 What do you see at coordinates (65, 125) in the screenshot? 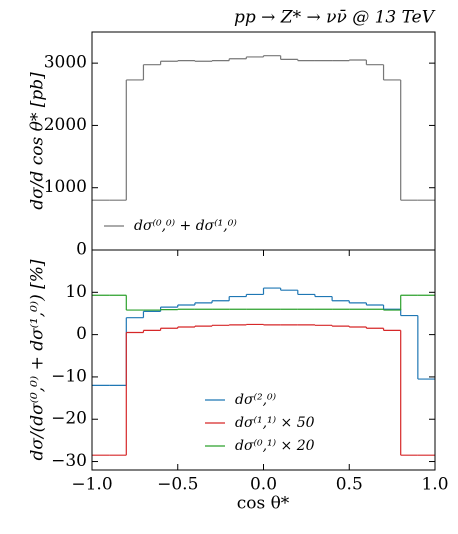
I see `y-tick-label: 2000` at bounding box center [65, 125].